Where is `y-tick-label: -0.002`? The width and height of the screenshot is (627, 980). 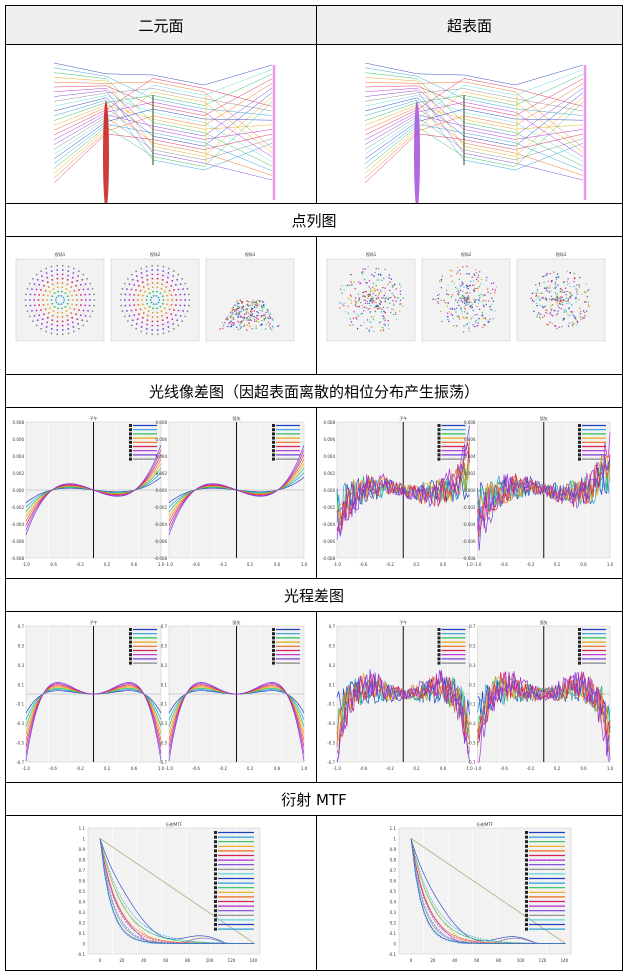 y-tick-label: -0.002 is located at coordinates (17, 507).